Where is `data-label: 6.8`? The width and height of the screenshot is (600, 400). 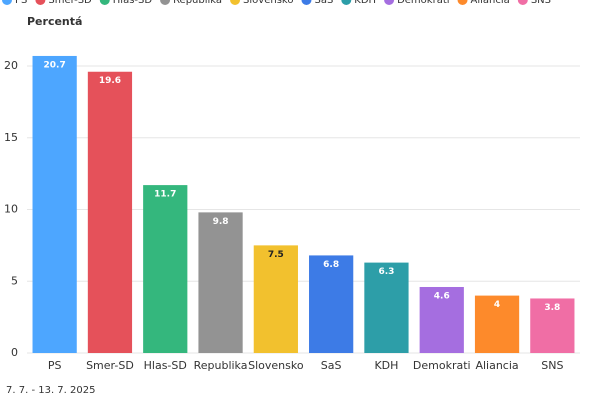
data-label: 6.8 is located at coordinates (331, 265).